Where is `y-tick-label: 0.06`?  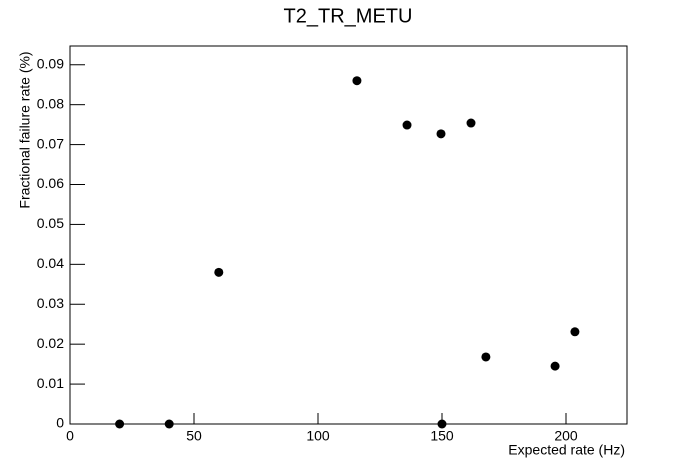
y-tick-label: 0.06 is located at coordinates (50, 183).